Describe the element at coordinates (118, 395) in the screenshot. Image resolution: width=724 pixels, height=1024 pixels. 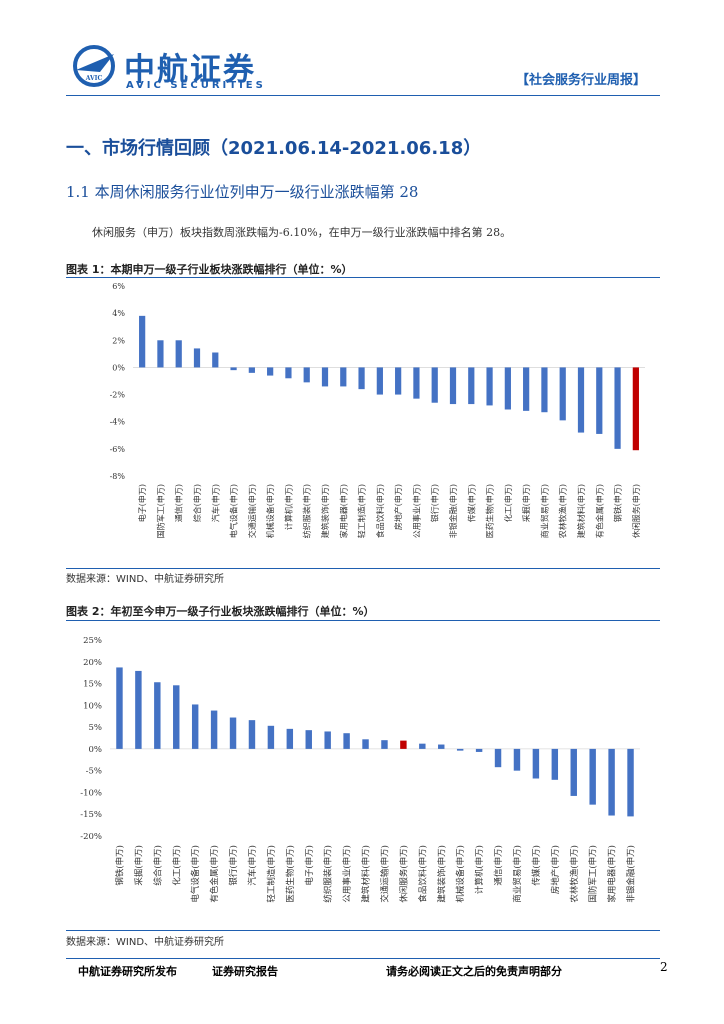
I see `y-tick-label: -2%` at that location.